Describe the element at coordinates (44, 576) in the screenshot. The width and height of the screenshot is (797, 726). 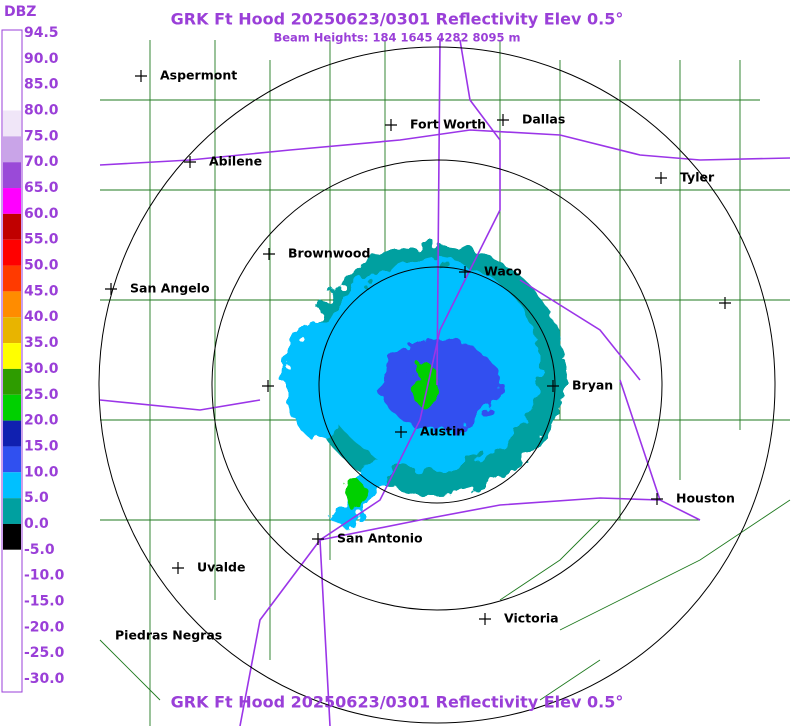
I see `legend-label: -10.0` at that location.